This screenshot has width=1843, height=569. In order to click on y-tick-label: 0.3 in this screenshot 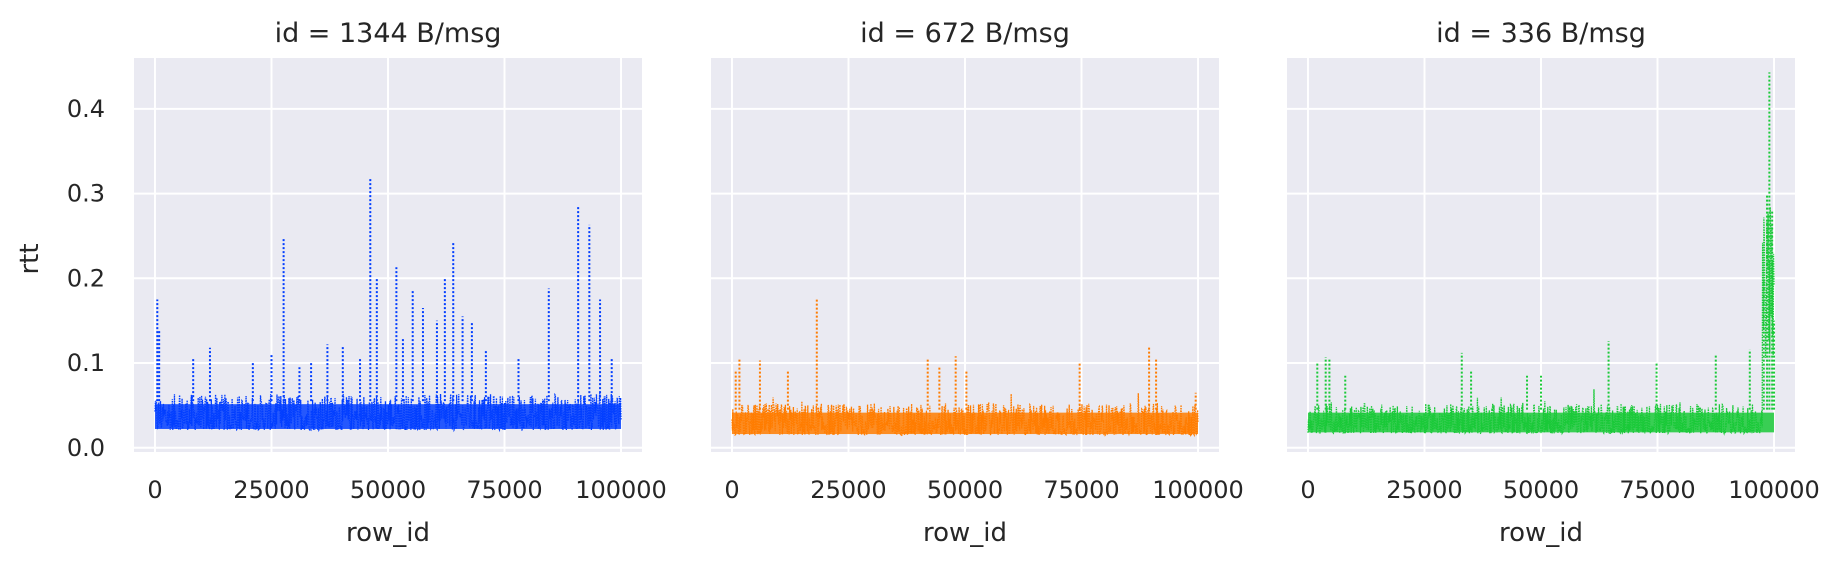, I will do `click(86, 194)`.